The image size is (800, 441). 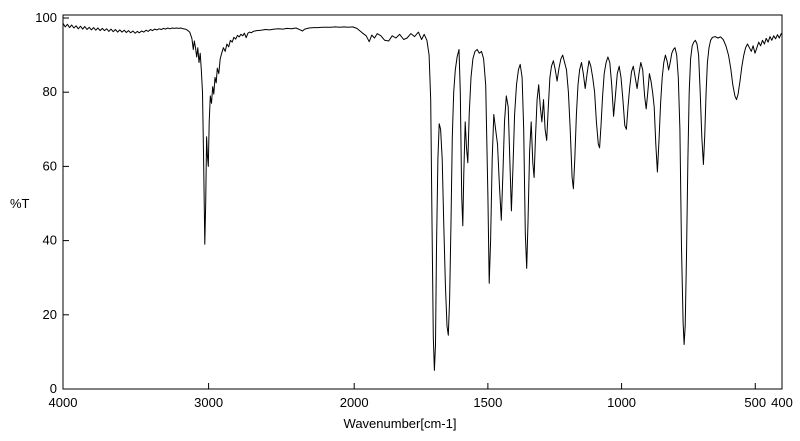 What do you see at coordinates (46, 203) in the screenshot?
I see `y-axis-tick-labels: 0 20 40 60 80 100` at bounding box center [46, 203].